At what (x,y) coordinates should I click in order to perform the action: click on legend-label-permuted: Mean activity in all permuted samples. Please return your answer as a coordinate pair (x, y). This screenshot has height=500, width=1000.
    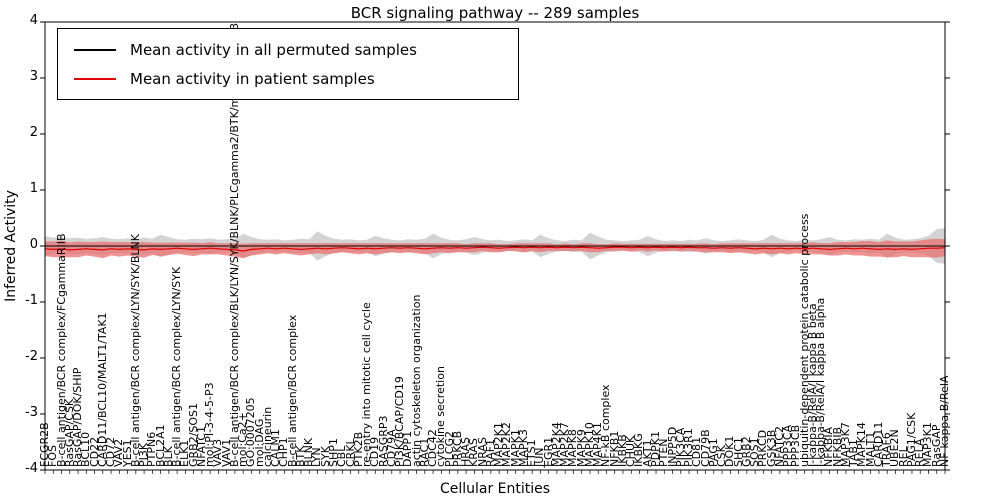
    Looking at the image, I should click on (273, 49).